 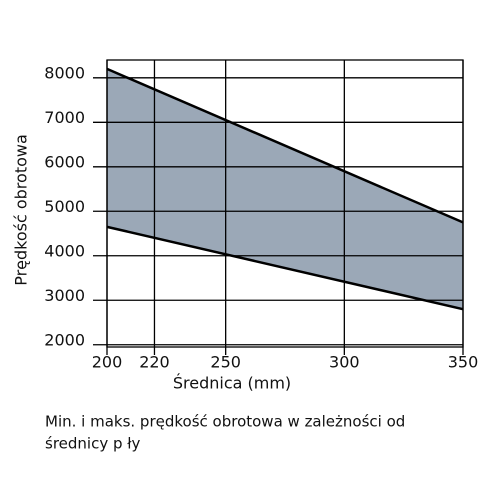 I want to click on x-axis-label: Średnica (mm), so click(x=232, y=383).